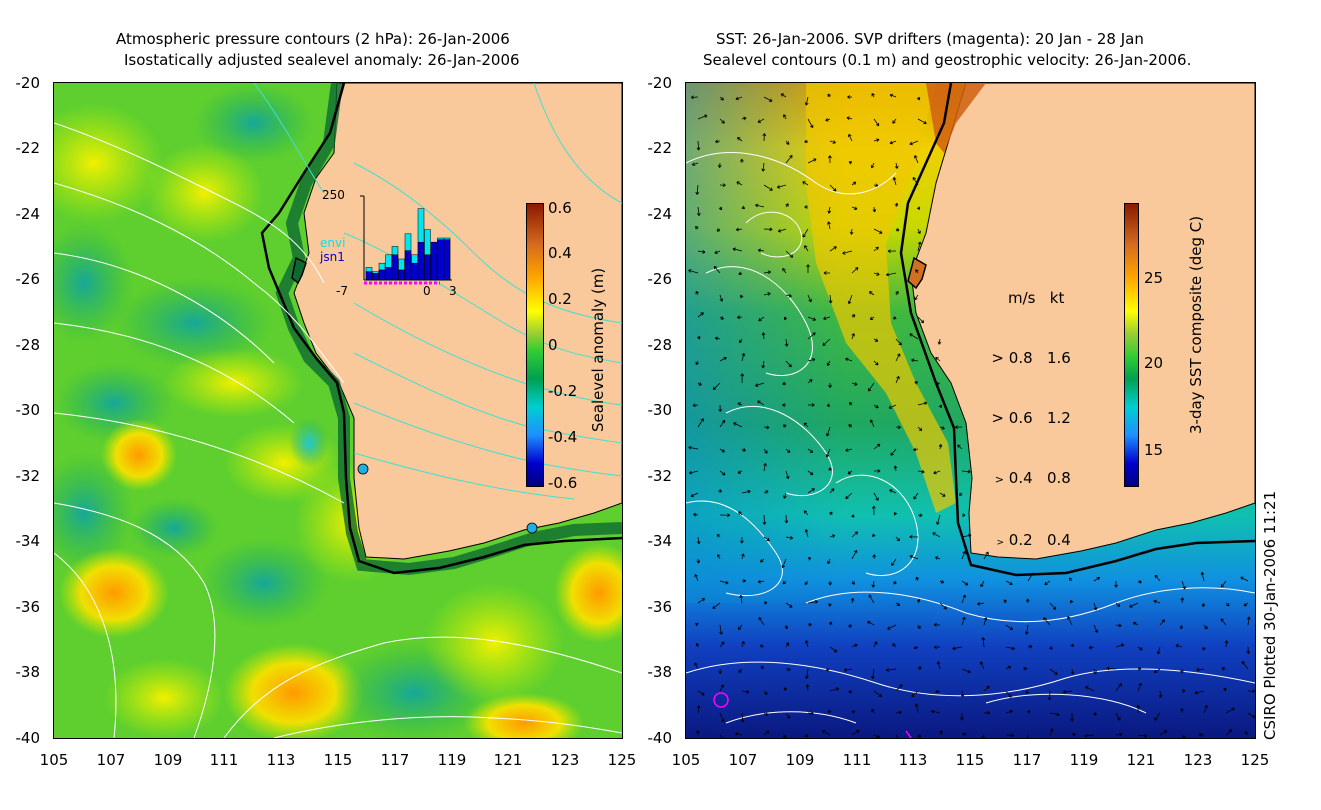 The height and width of the screenshot is (810, 1321). I want to click on y-tick-label: -30, so click(28, 410).